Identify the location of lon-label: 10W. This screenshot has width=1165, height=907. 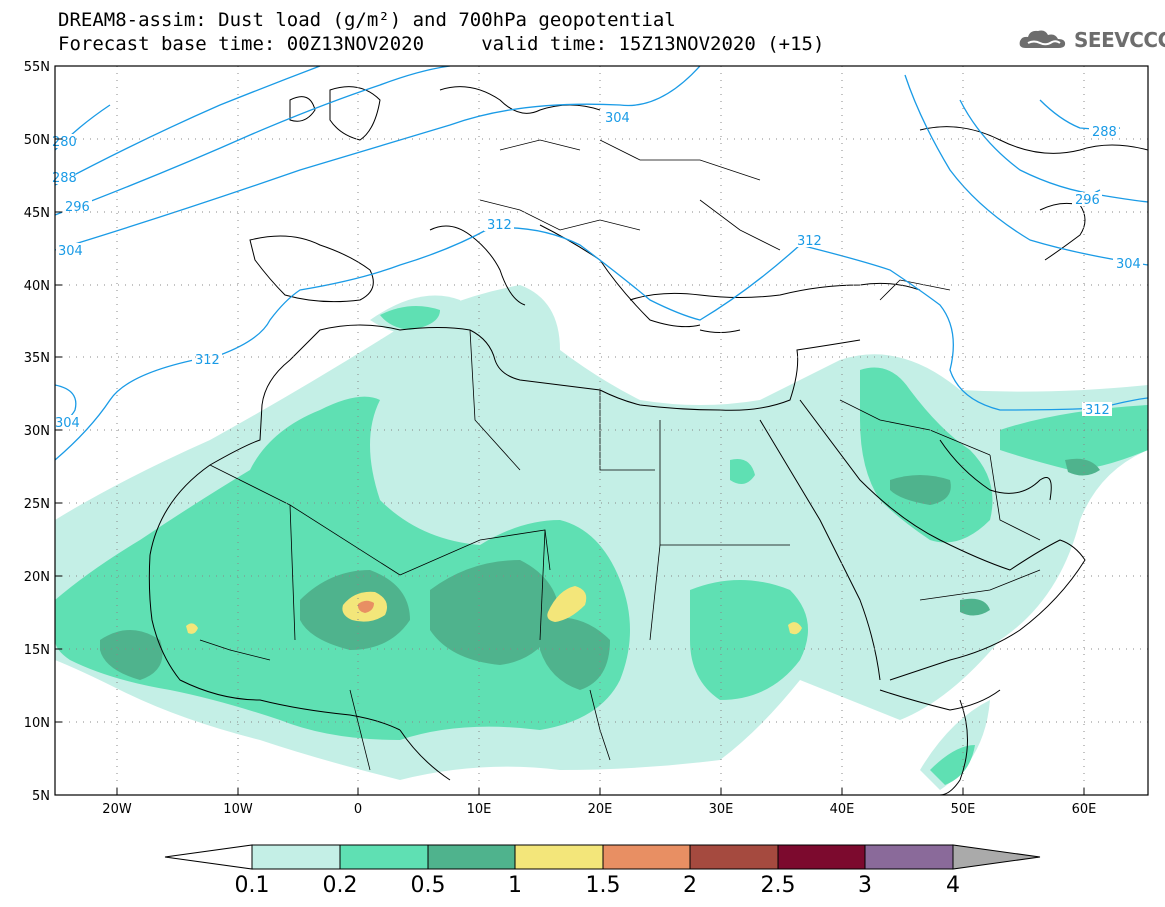
(238, 809).